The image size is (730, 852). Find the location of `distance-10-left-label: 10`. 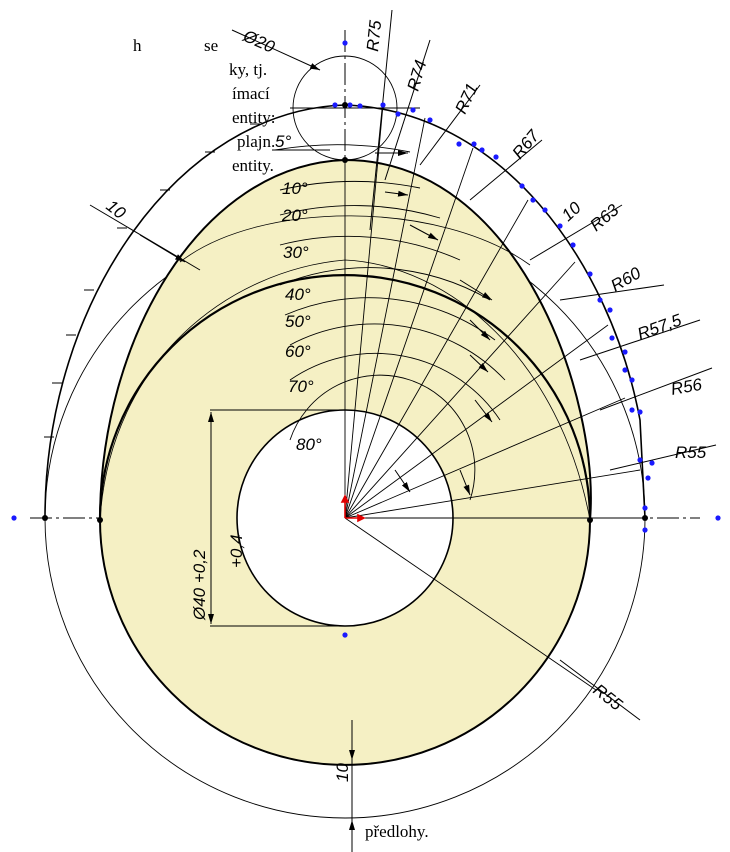

distance-10-left-label: 10 is located at coordinates (116, 209).